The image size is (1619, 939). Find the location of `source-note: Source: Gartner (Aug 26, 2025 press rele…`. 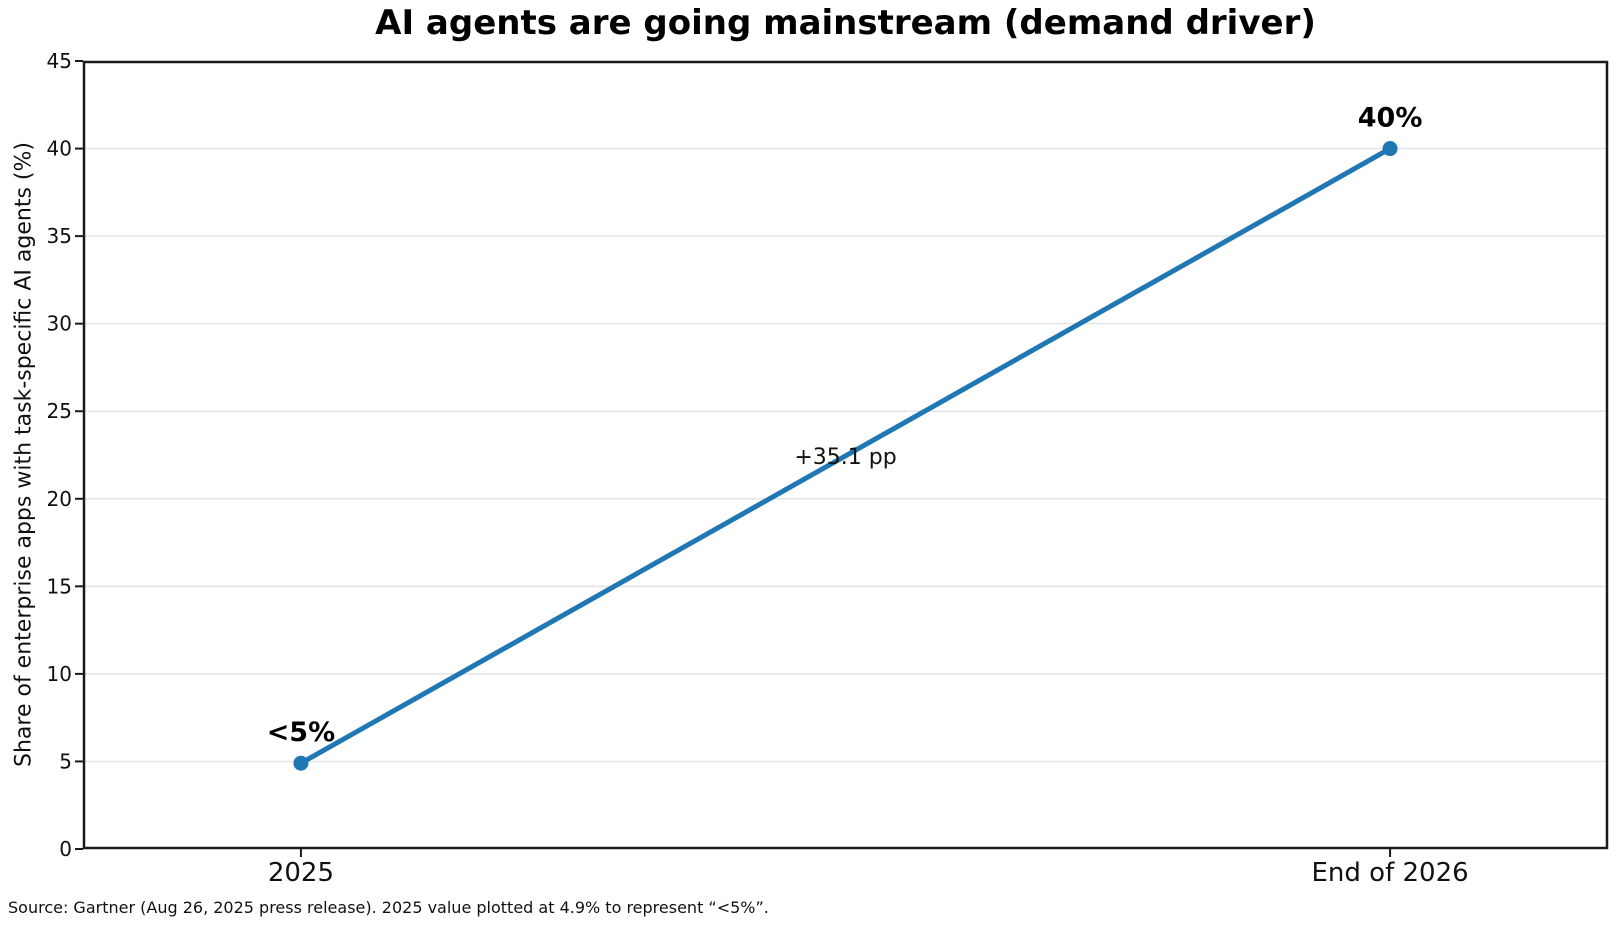

source-note: Source: Gartner (Aug 26, 2025 press rele… is located at coordinates (388, 907).